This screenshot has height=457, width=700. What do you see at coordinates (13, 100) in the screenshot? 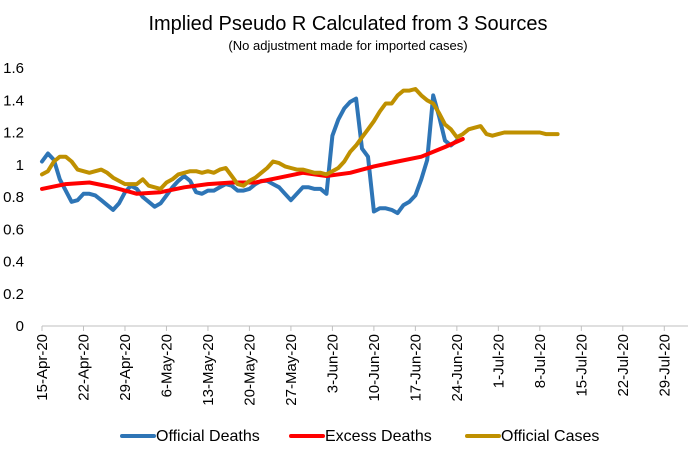
I see `y-tick-label: 1.4` at bounding box center [13, 100].